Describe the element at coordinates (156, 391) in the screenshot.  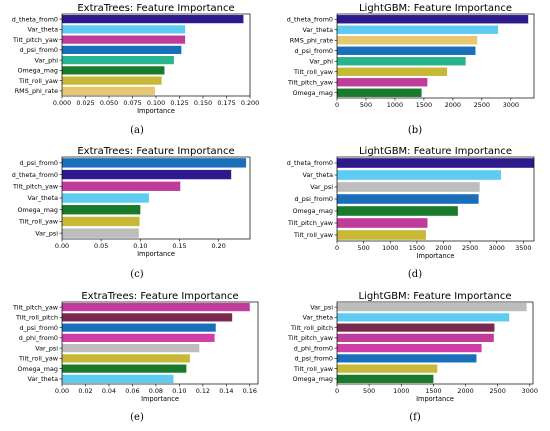
I see `x-tick-label: 0.08` at that location.